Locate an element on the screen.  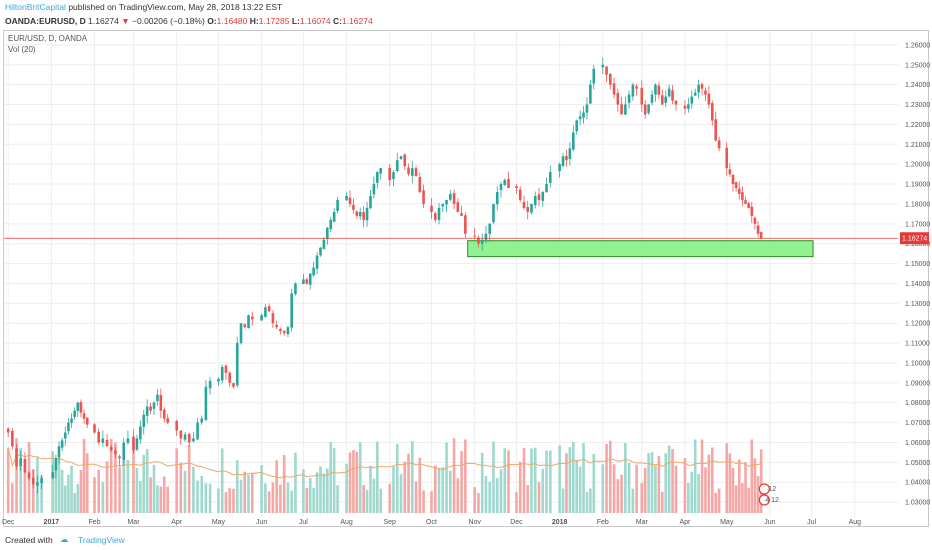
event-badge-icon is located at coordinates (764, 500).